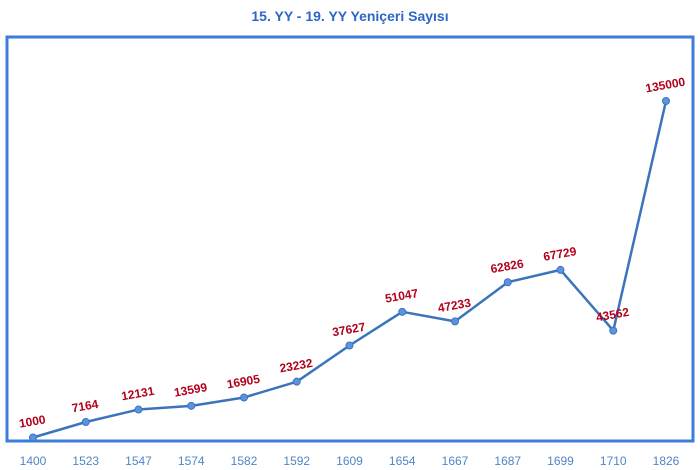 Image resolution: width=700 pixels, height=470 pixels. What do you see at coordinates (85, 461) in the screenshot?
I see `x-tick-label-1523: 1523` at bounding box center [85, 461].